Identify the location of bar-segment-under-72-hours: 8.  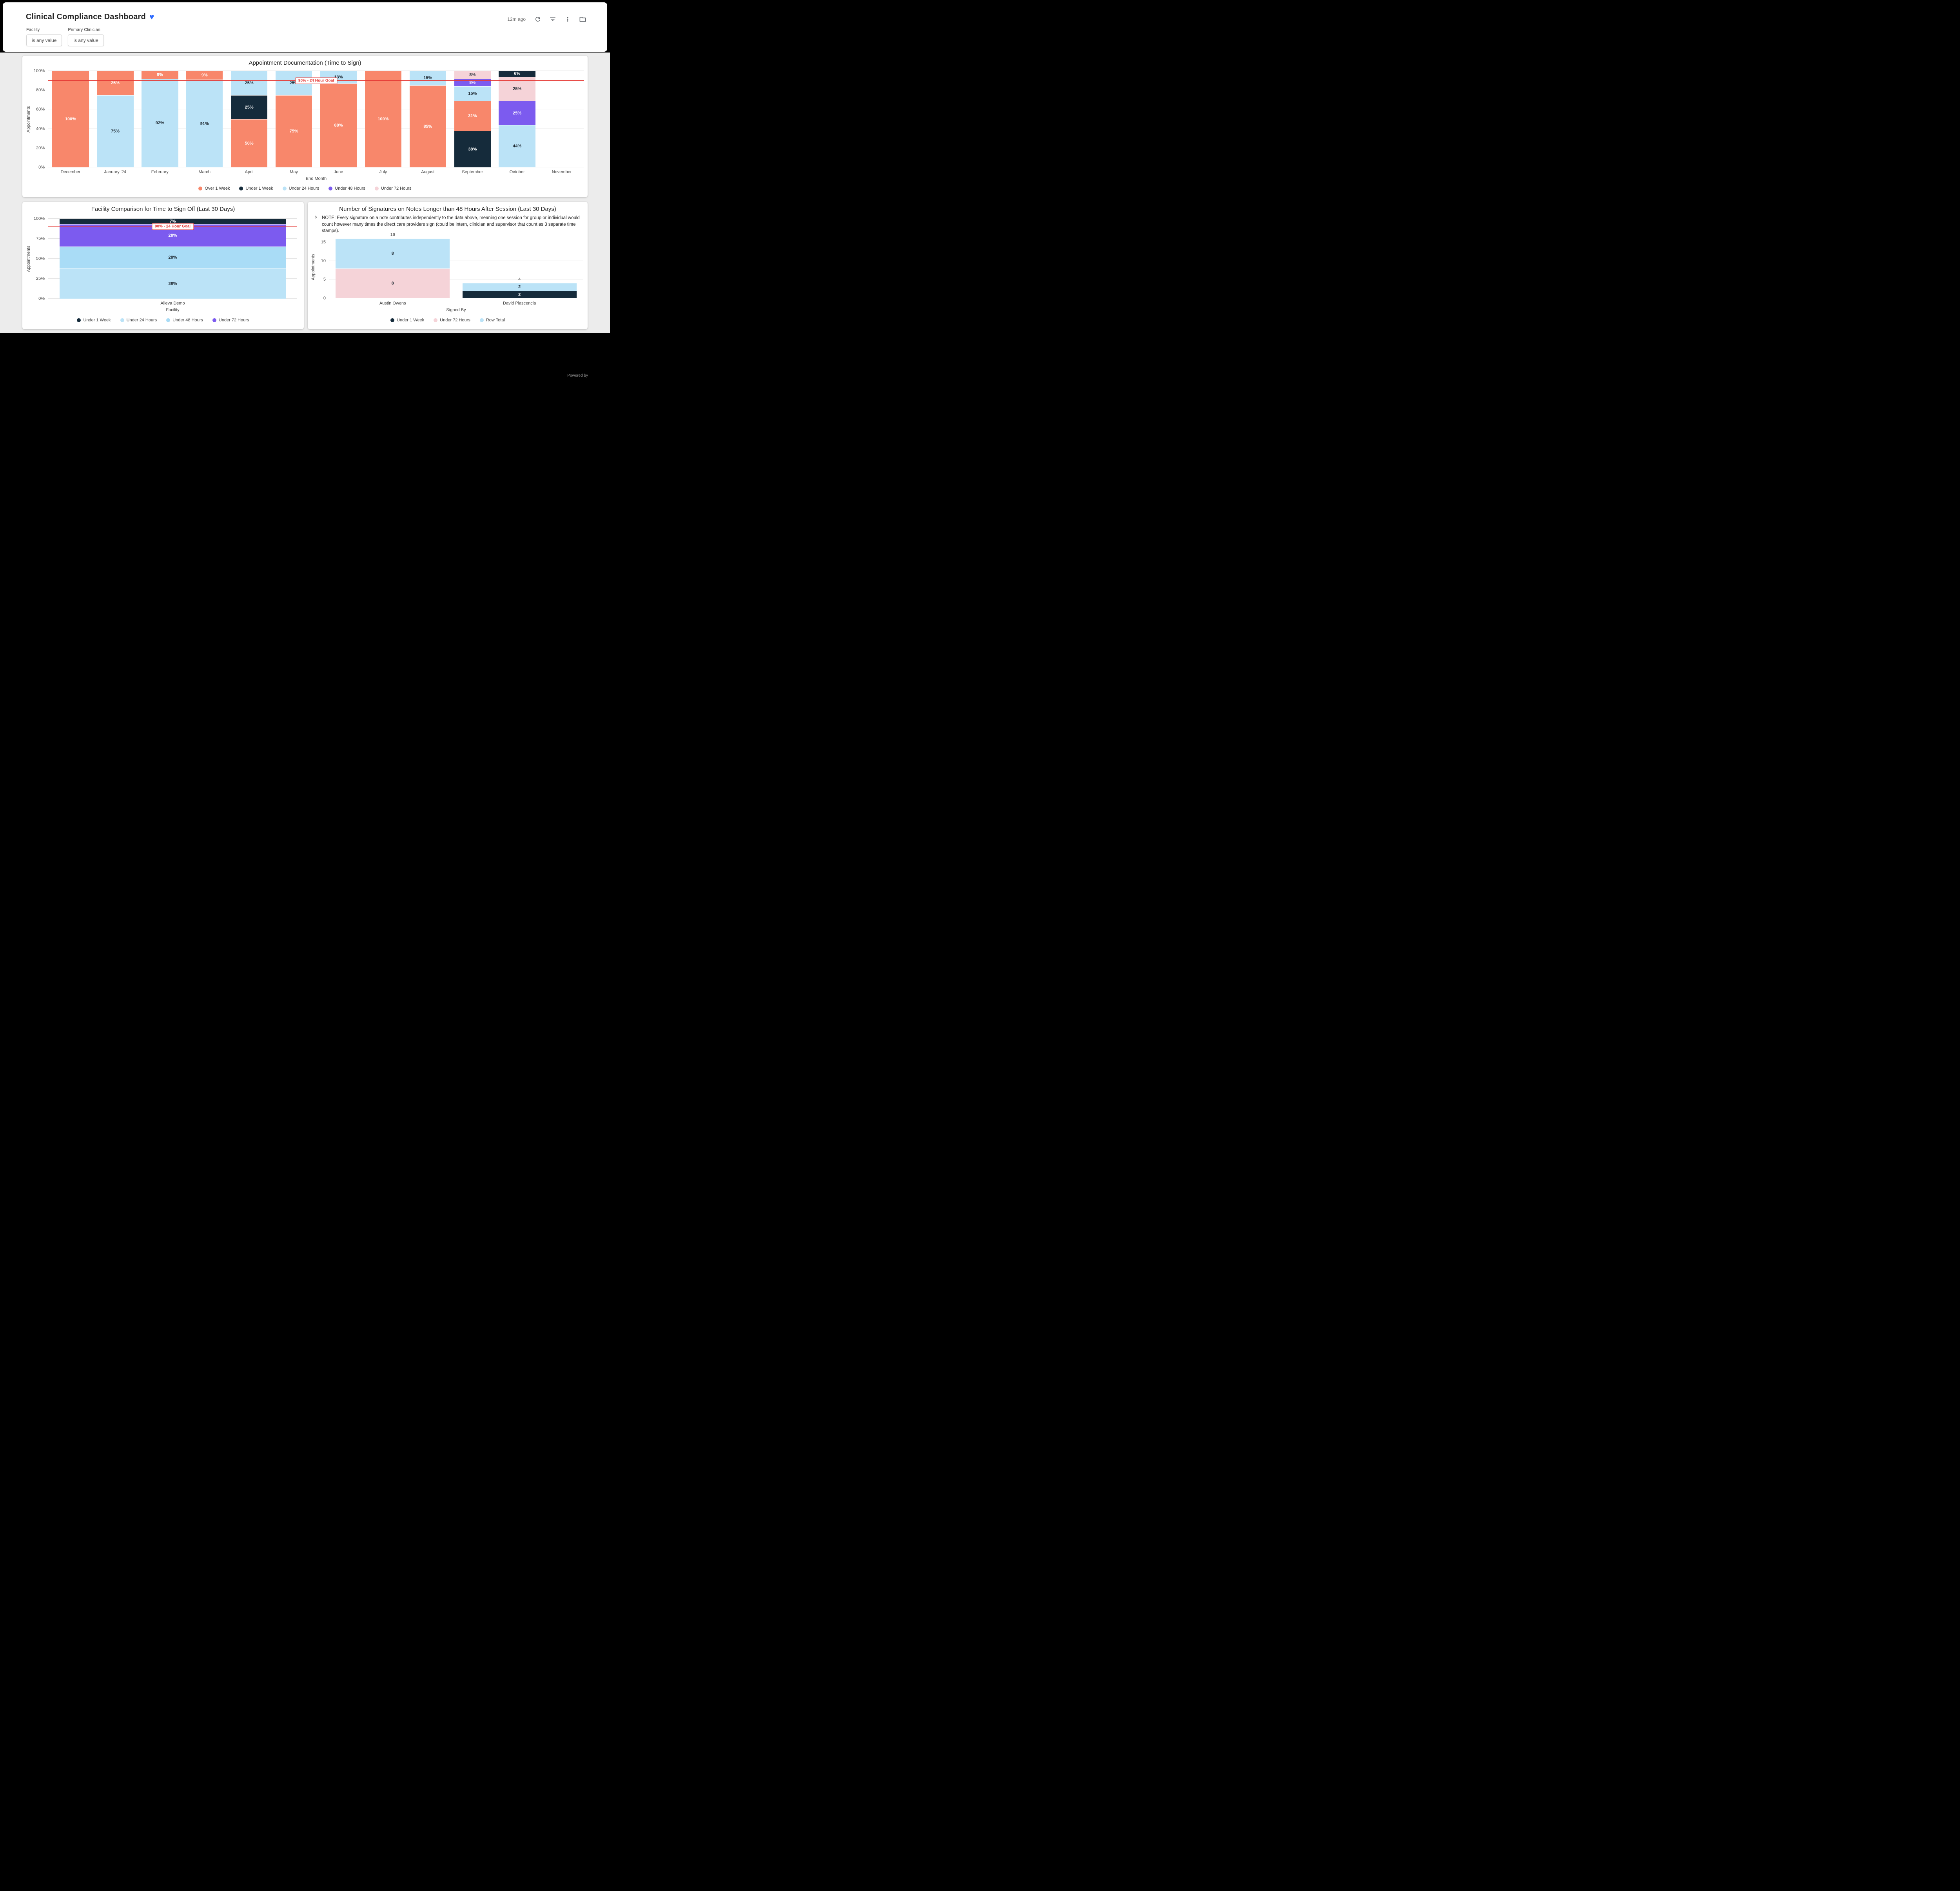
(393, 283).